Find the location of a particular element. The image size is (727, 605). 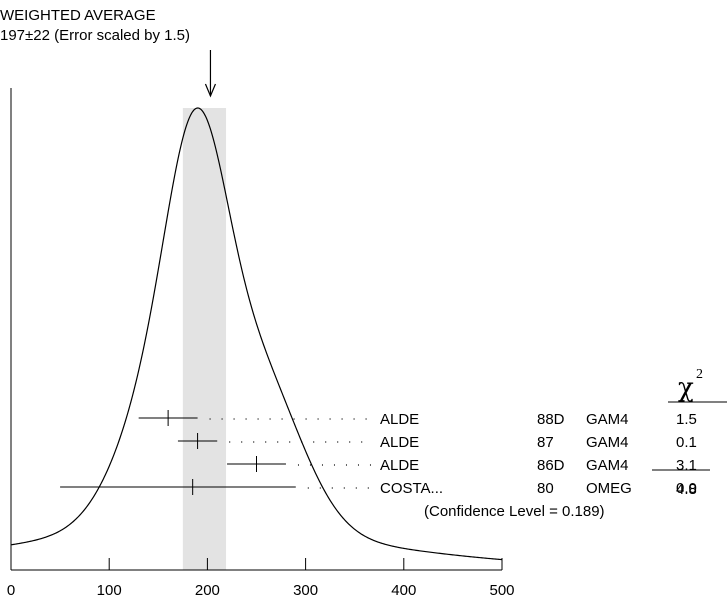

measurement-chi2: 0.0 is located at coordinates (686, 488).